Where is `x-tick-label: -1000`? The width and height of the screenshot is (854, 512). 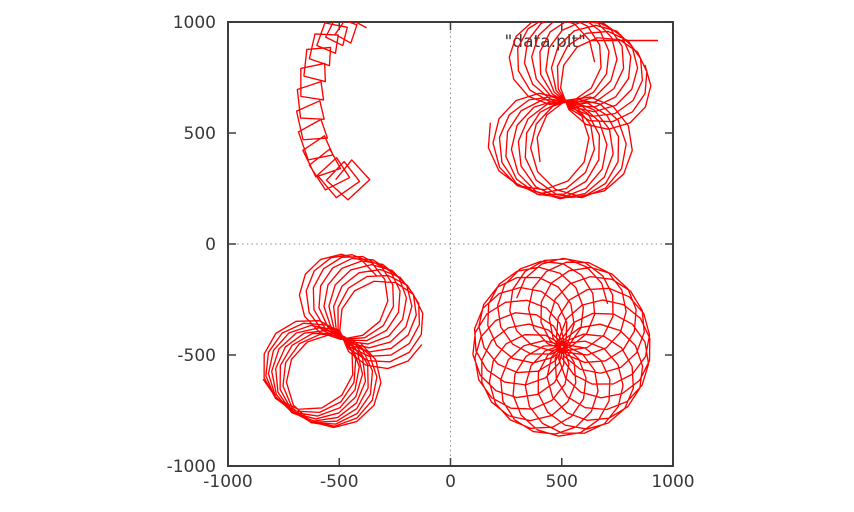
x-tick-label: -1000 is located at coordinates (227, 482).